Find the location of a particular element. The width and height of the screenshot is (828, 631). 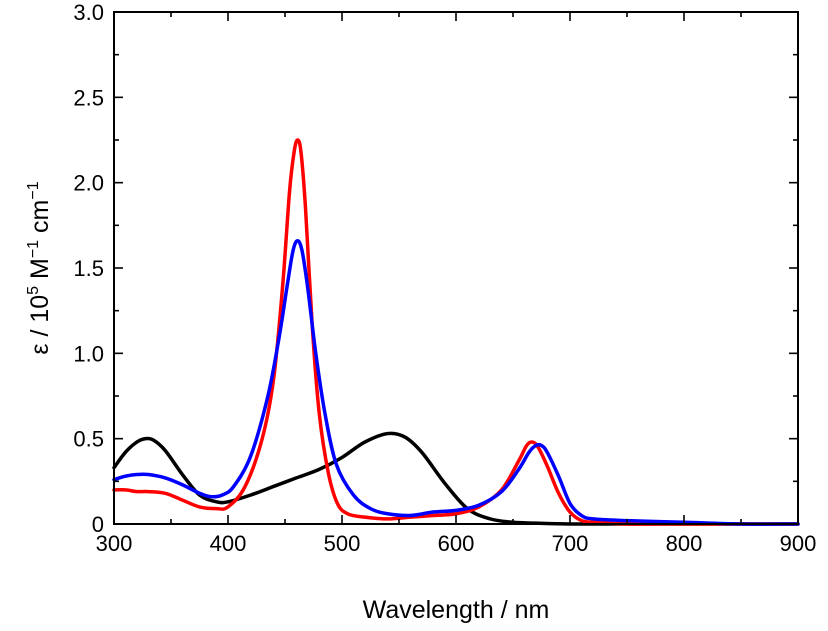

y-tick-label: 0 is located at coordinates (98, 524).